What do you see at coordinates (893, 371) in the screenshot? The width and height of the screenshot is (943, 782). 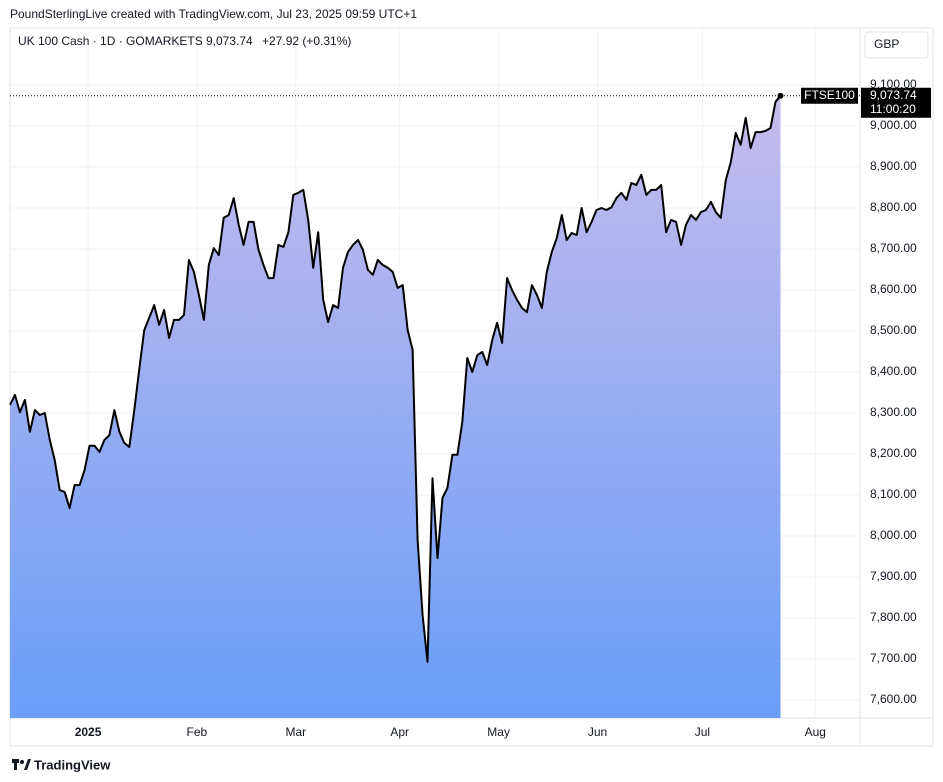 I see `y-tick-label: 8,400.00` at bounding box center [893, 371].